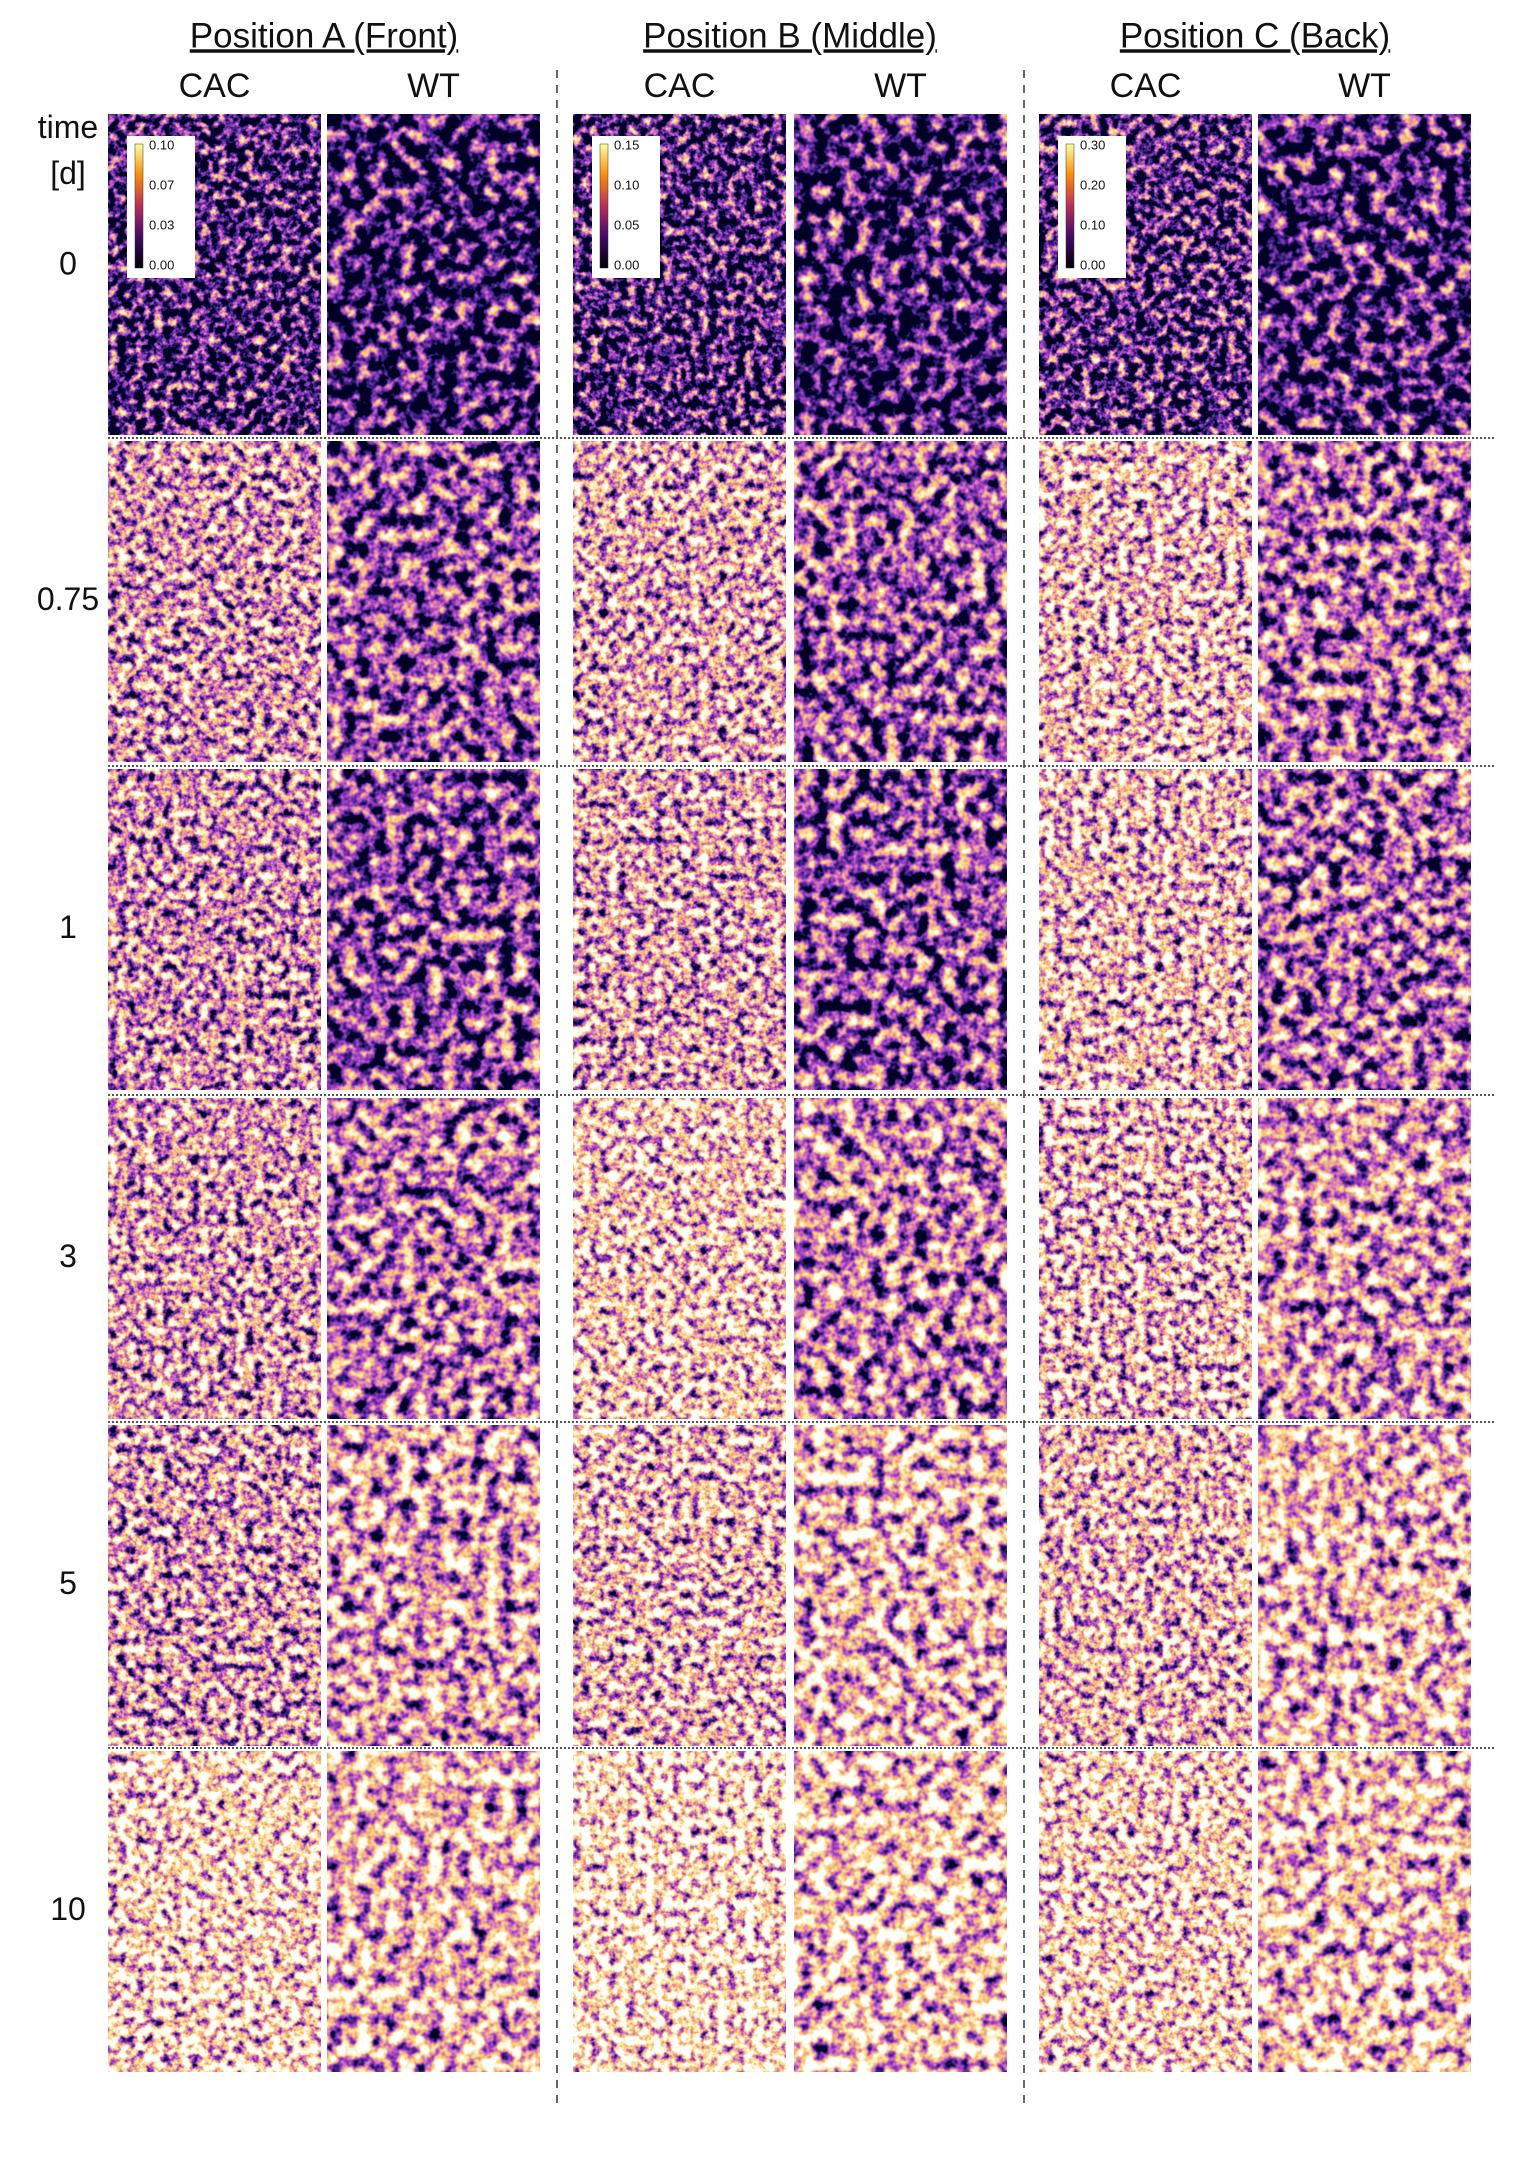 This screenshot has height=2158, width=1539. Describe the element at coordinates (68, 1909) in the screenshot. I see `time-value: 10` at that location.